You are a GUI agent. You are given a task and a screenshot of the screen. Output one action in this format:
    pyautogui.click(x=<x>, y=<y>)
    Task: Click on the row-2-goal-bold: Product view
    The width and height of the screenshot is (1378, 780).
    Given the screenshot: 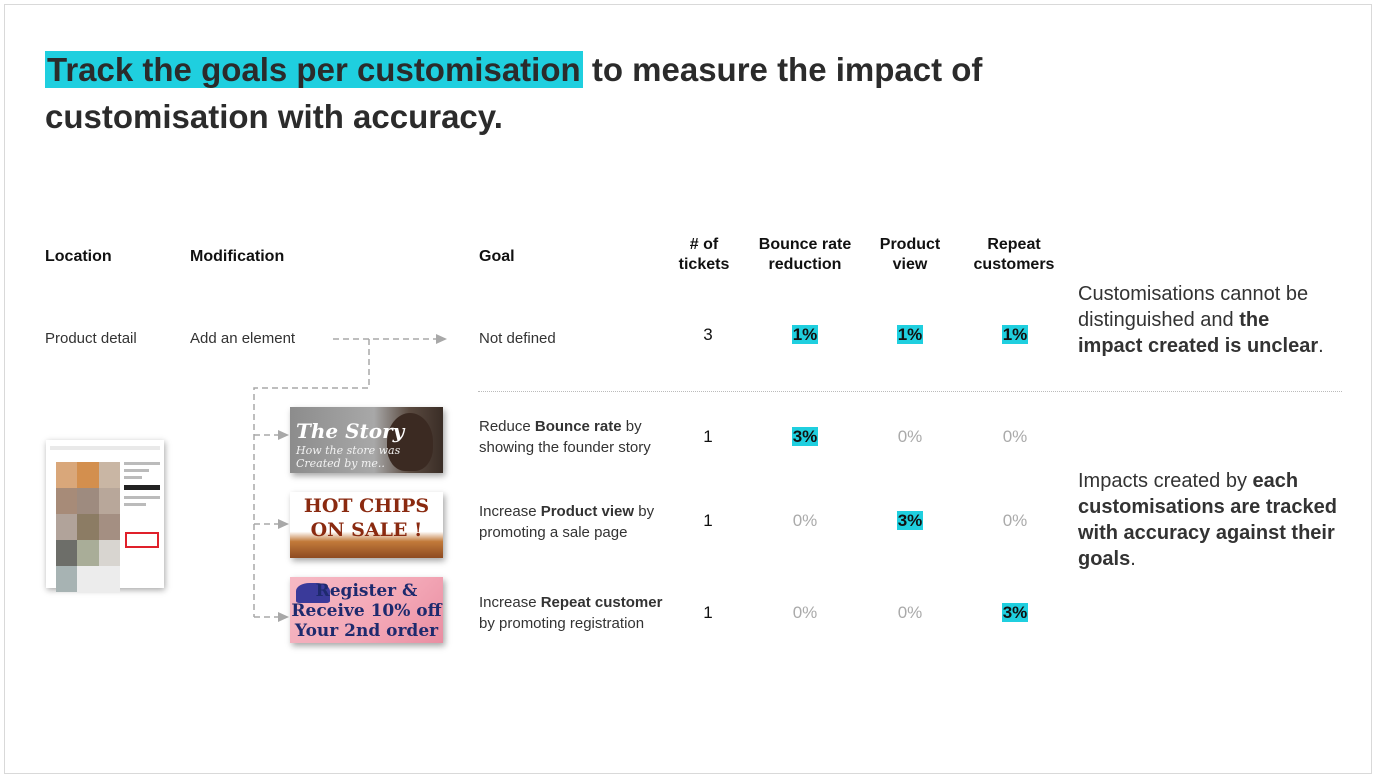 What is the action you would take?
    pyautogui.click(x=587, y=511)
    